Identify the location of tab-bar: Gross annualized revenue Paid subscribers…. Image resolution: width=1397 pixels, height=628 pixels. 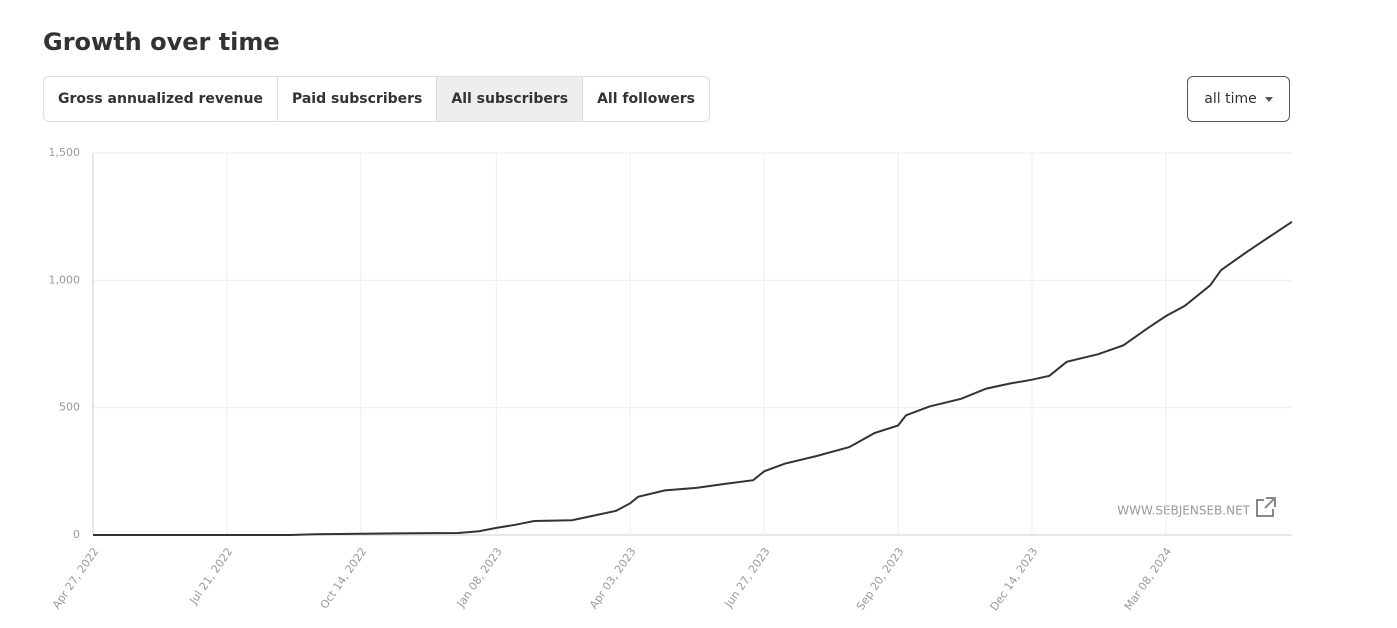
(376, 99).